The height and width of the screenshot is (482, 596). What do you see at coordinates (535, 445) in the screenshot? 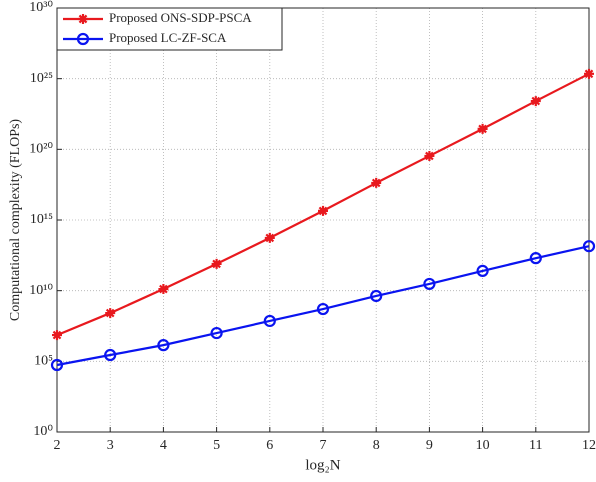
I see `x-tick-label: 11` at bounding box center [535, 445].